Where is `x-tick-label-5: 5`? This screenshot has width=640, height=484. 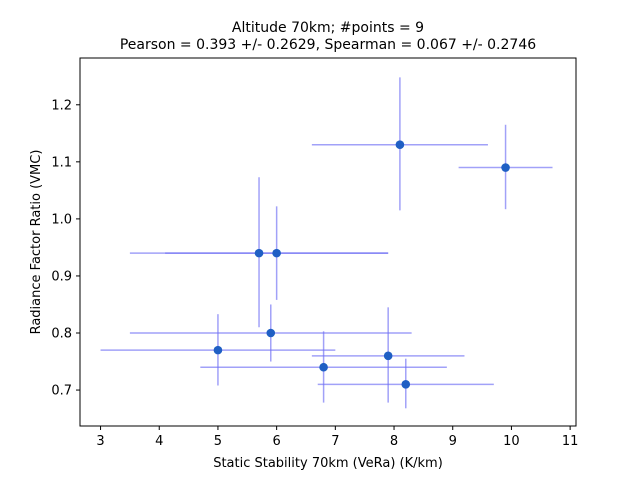
x-tick-label-5: 5 is located at coordinates (218, 441).